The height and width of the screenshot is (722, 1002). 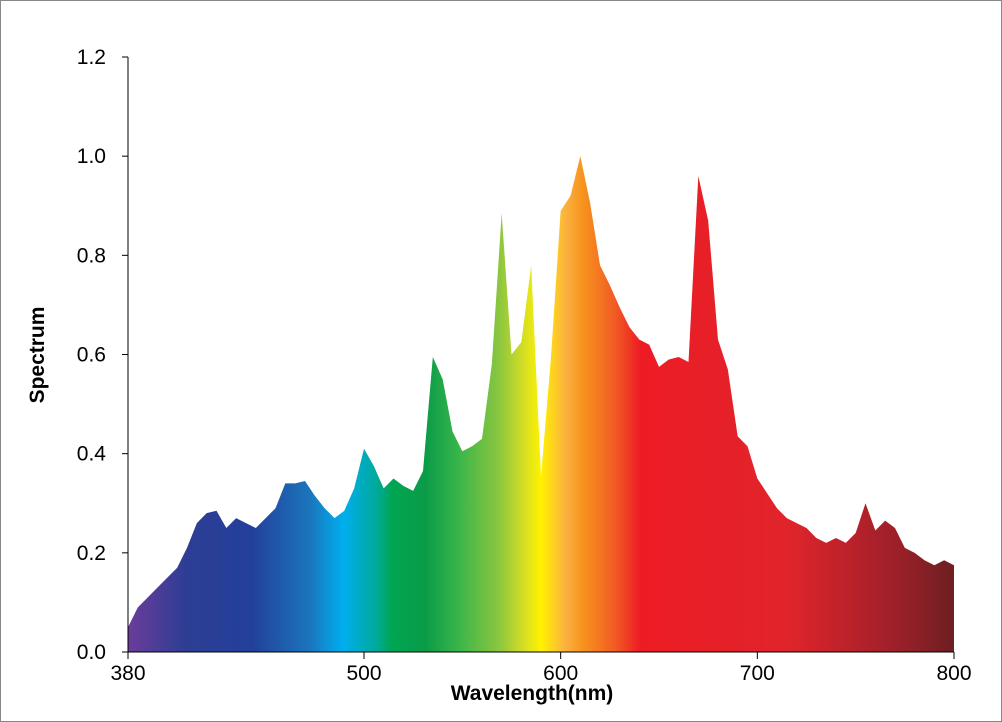 What do you see at coordinates (953, 673) in the screenshot?
I see `x-tick-label: 800` at bounding box center [953, 673].